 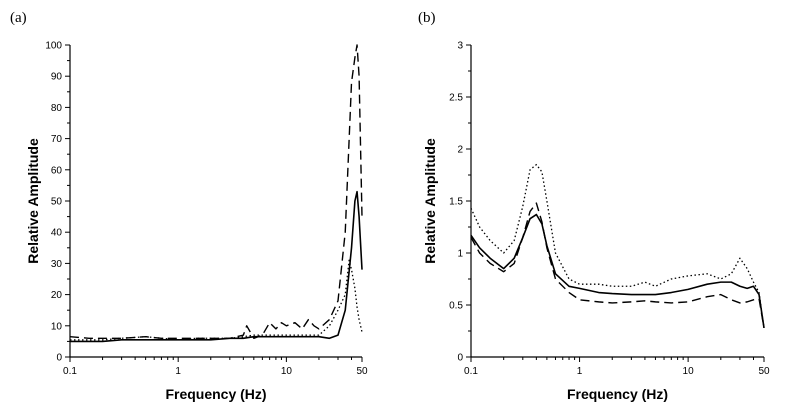 What do you see at coordinates (456, 306) in the screenshot?
I see `y-tick-label: 0.5` at bounding box center [456, 306].